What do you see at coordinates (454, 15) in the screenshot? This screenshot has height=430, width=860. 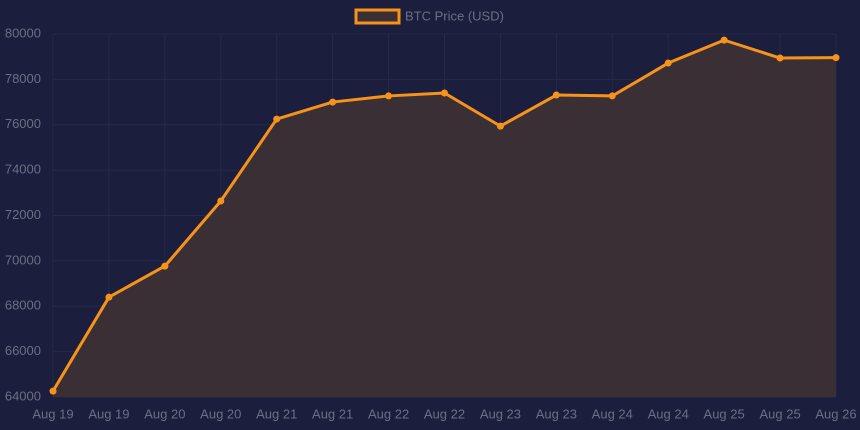 I see `legend-label: BTC Price (USD)` at bounding box center [454, 15].